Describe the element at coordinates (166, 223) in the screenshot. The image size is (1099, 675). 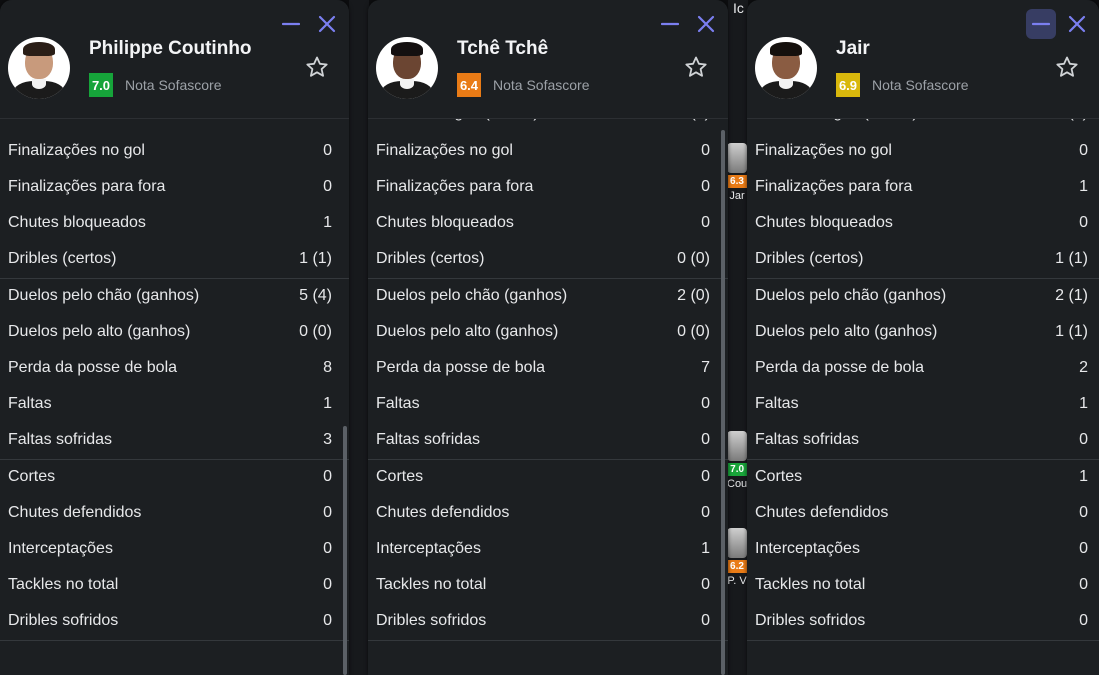
I see `stat-row: Chutes bloqueados 1` at that location.